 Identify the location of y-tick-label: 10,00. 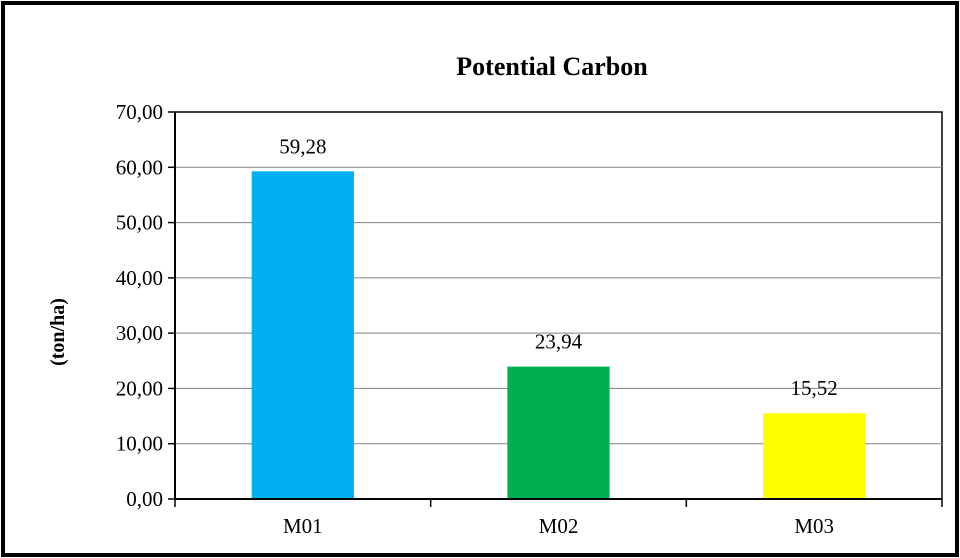
(139, 444).